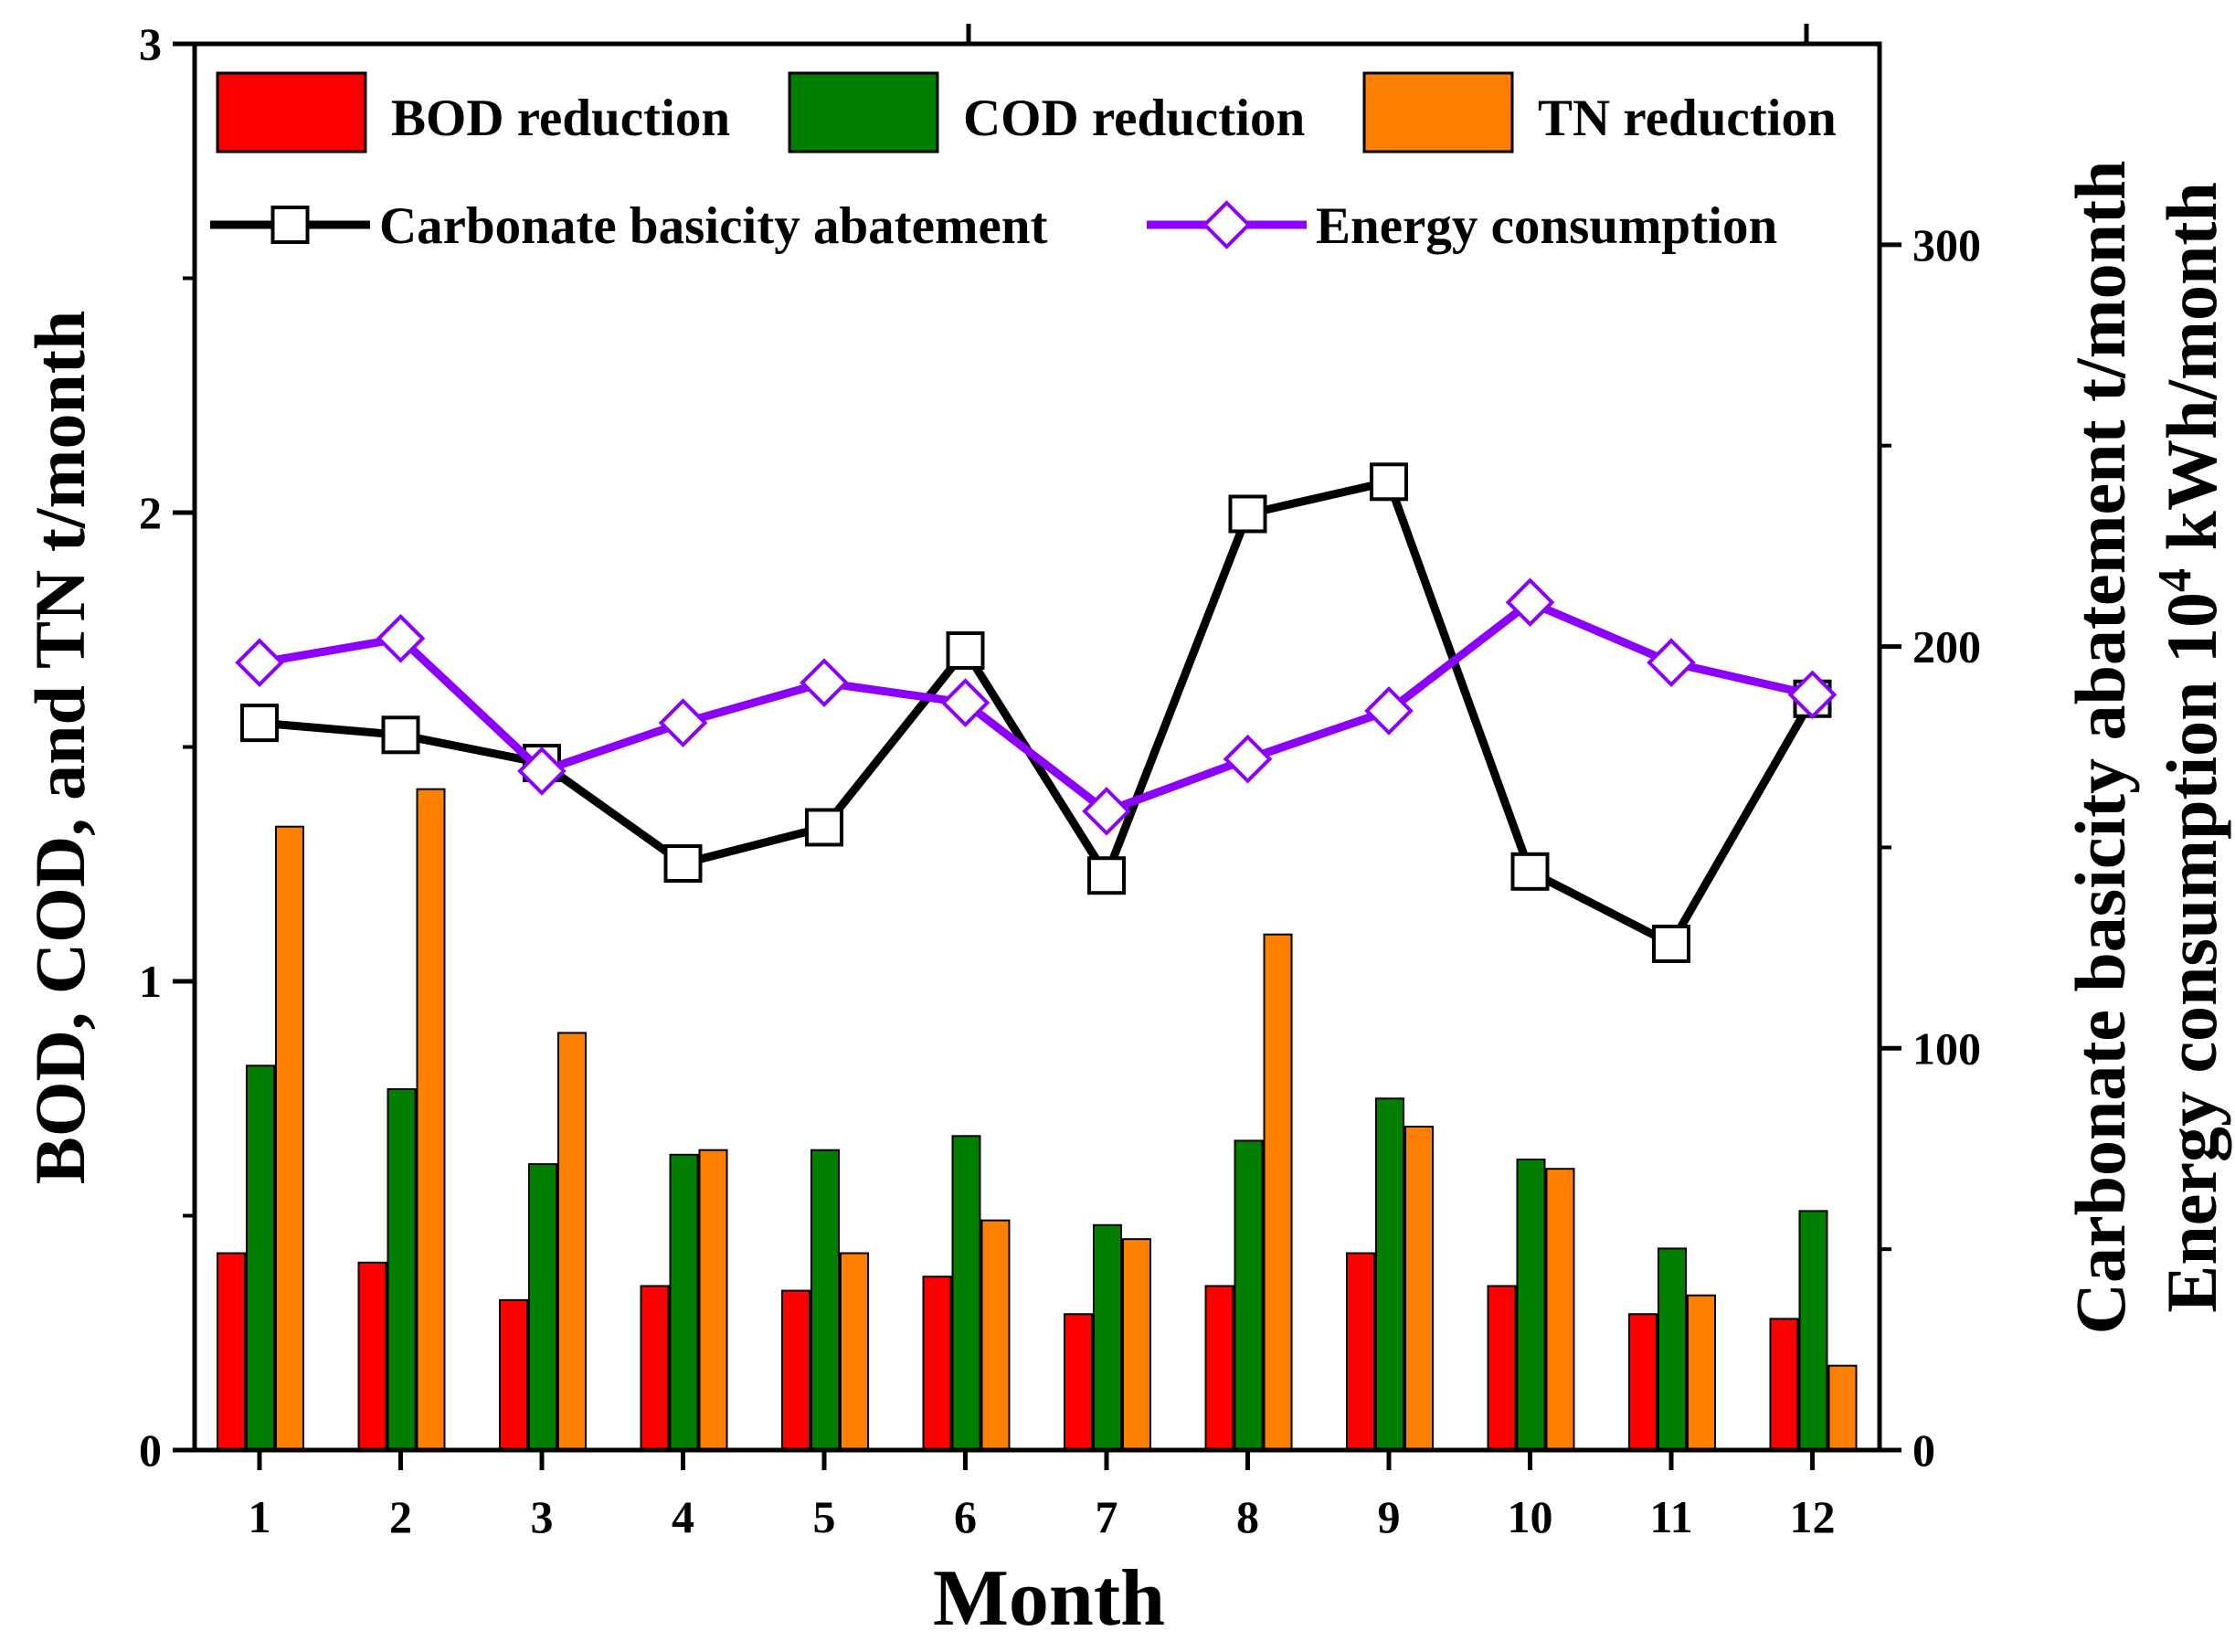  I want to click on x-tick-label-6: 6, so click(966, 1517).